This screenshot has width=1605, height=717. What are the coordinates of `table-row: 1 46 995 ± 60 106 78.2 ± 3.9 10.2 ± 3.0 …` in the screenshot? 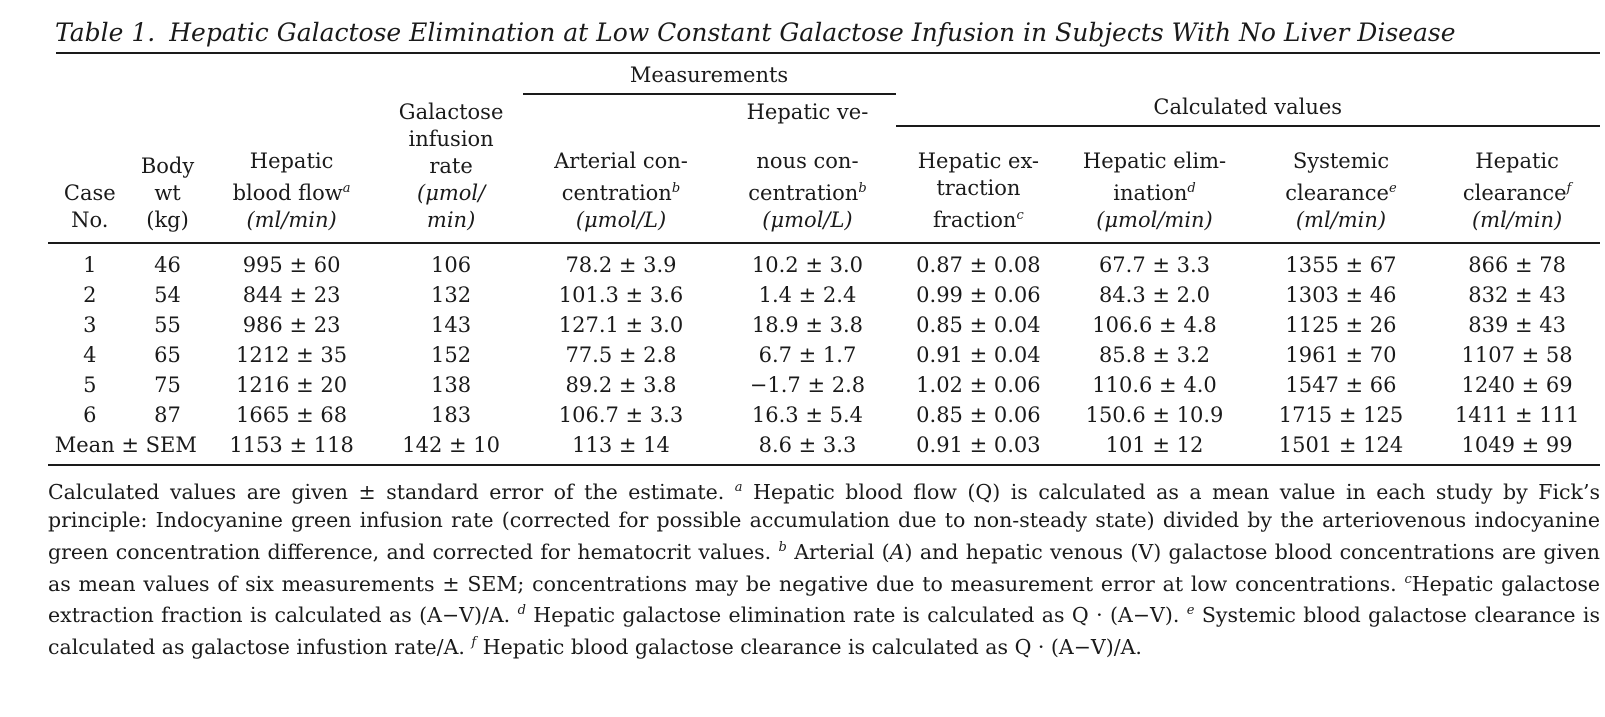 It's located at (824, 261).